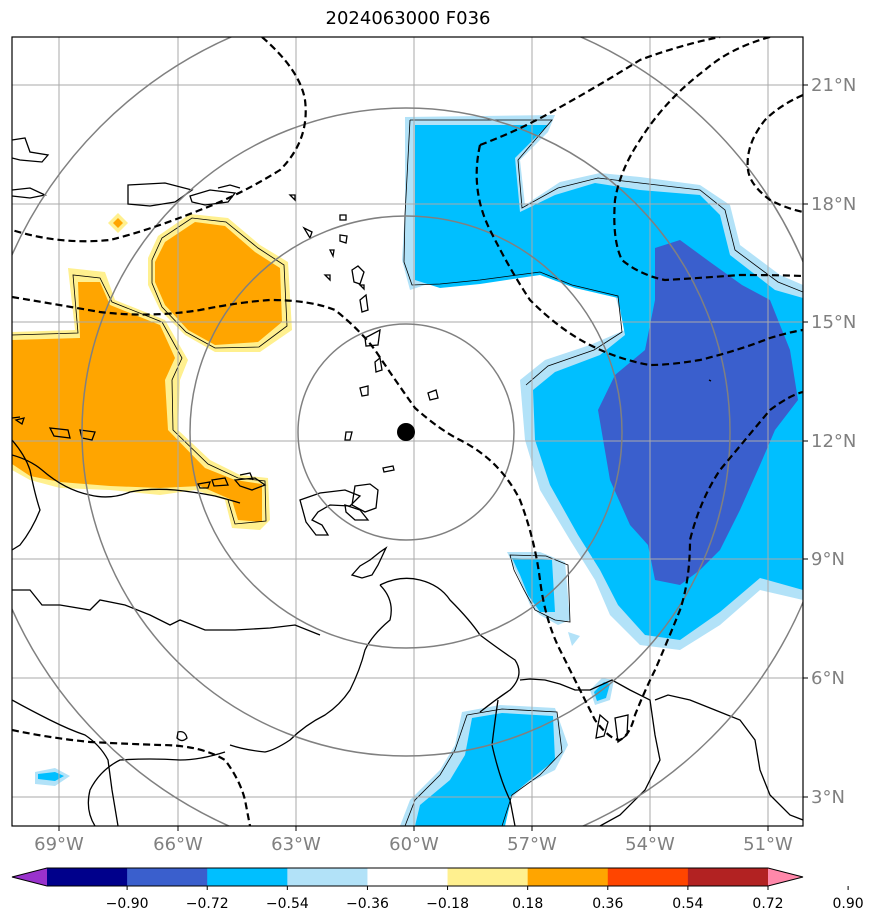 This screenshot has width=873, height=924. I want to click on map-title: 2024063000 F036, so click(408, 18).